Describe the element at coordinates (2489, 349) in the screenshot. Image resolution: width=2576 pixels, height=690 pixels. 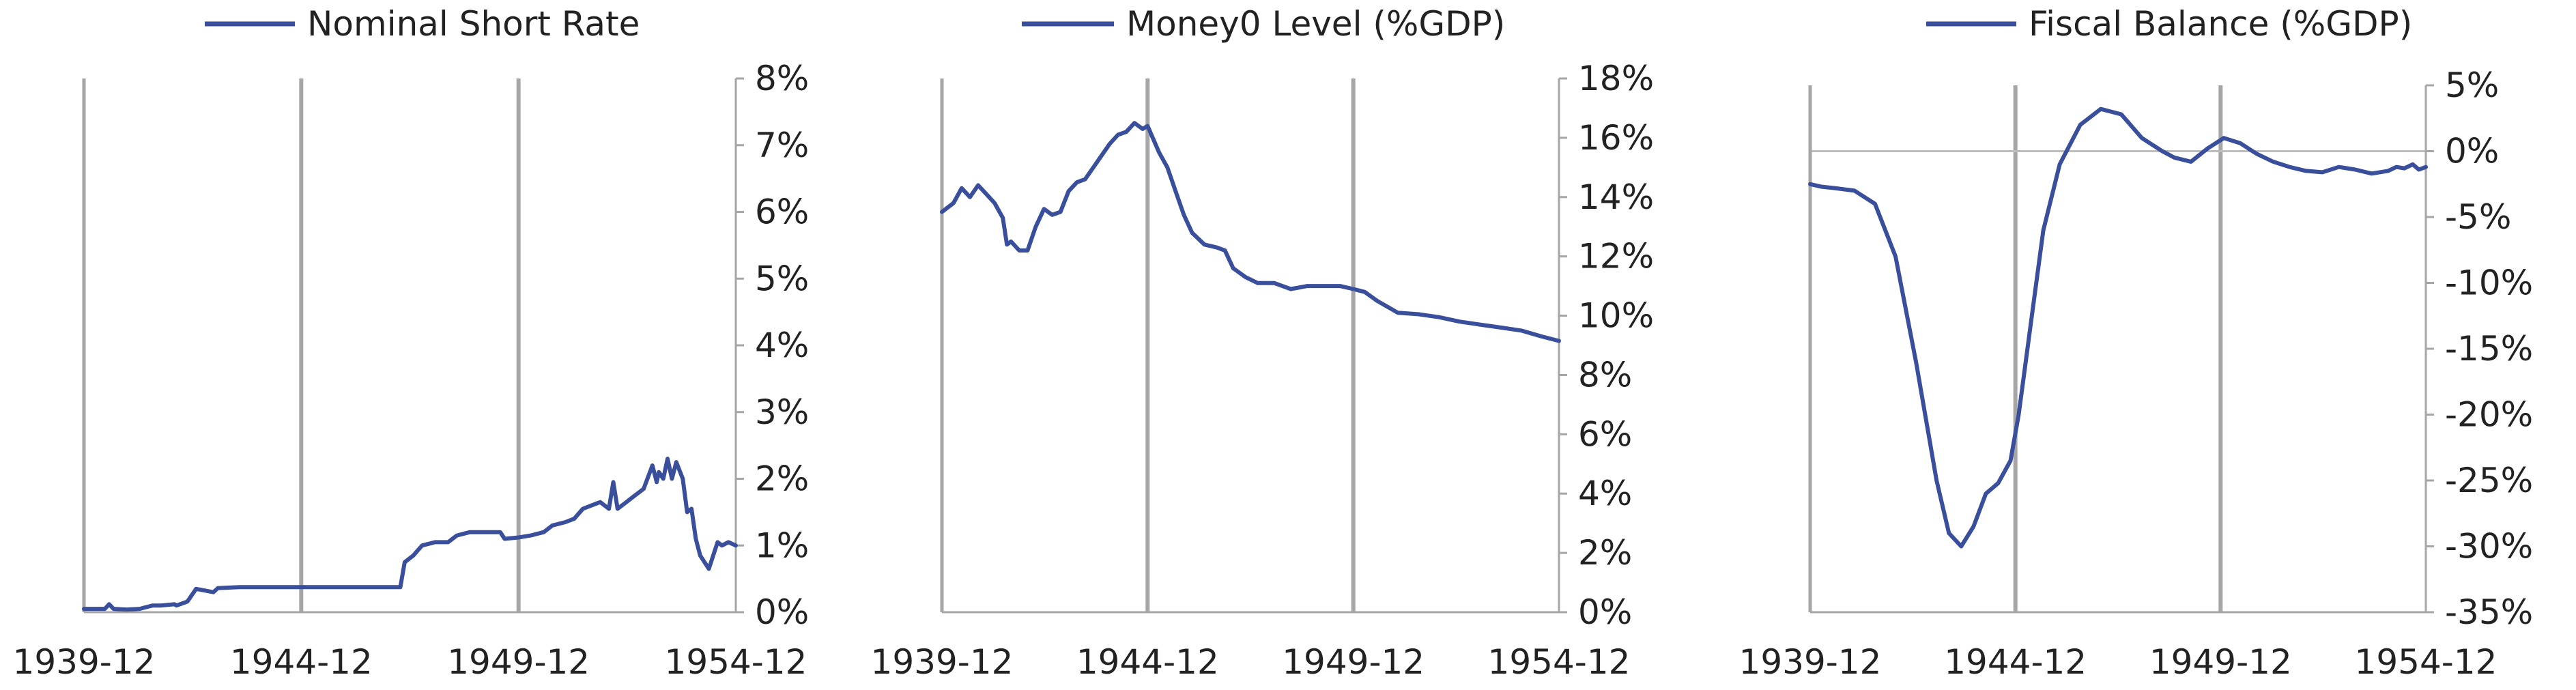
I see `y-tick-label: -15%` at that location.